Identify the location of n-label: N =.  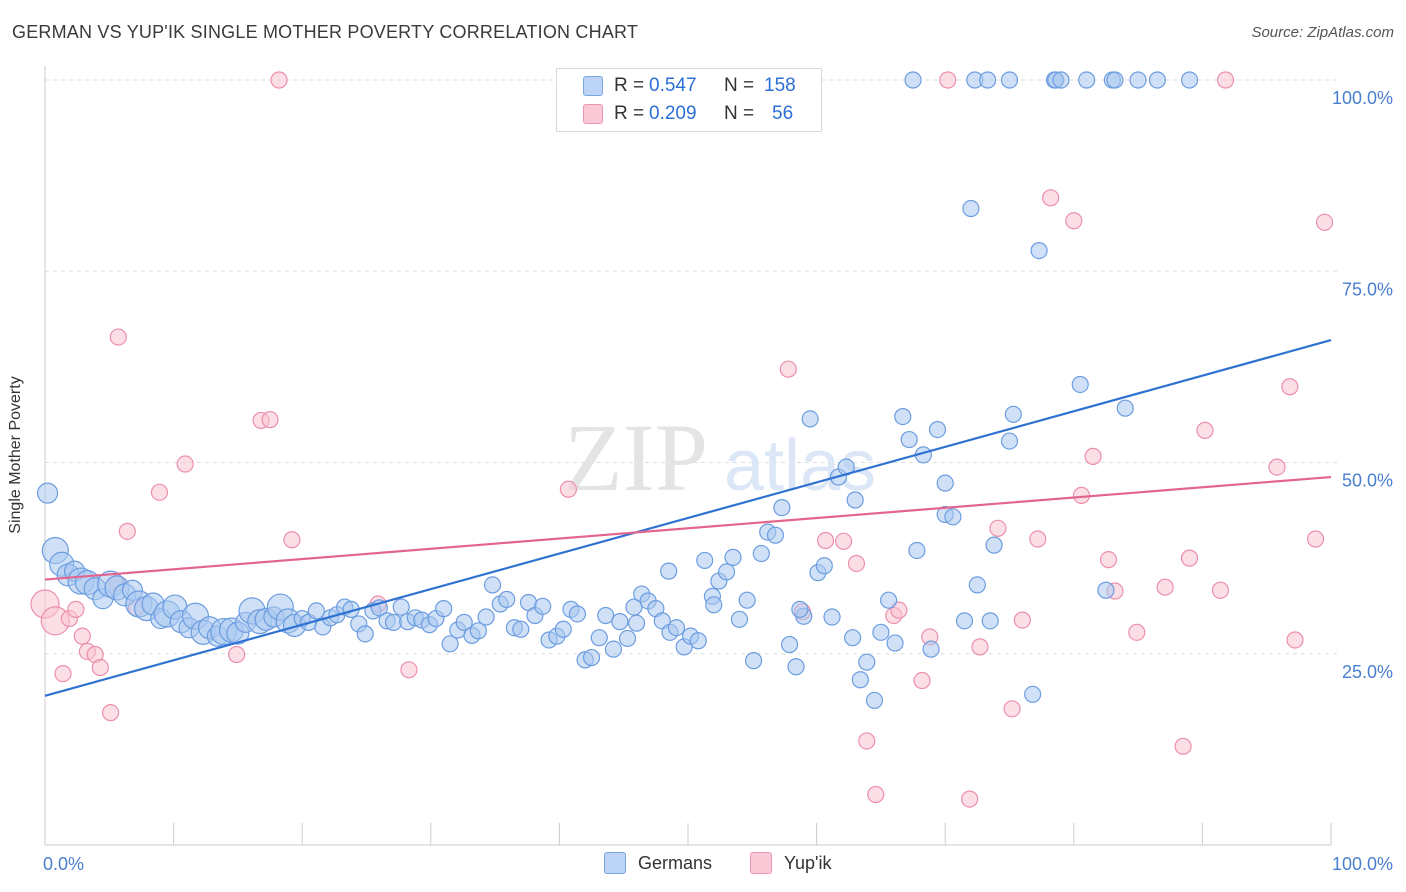
(739, 85).